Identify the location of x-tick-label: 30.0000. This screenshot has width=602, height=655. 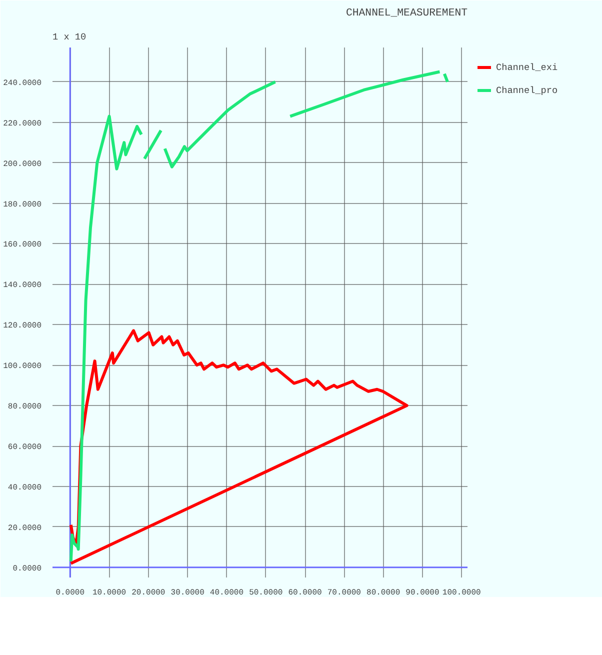
(187, 593).